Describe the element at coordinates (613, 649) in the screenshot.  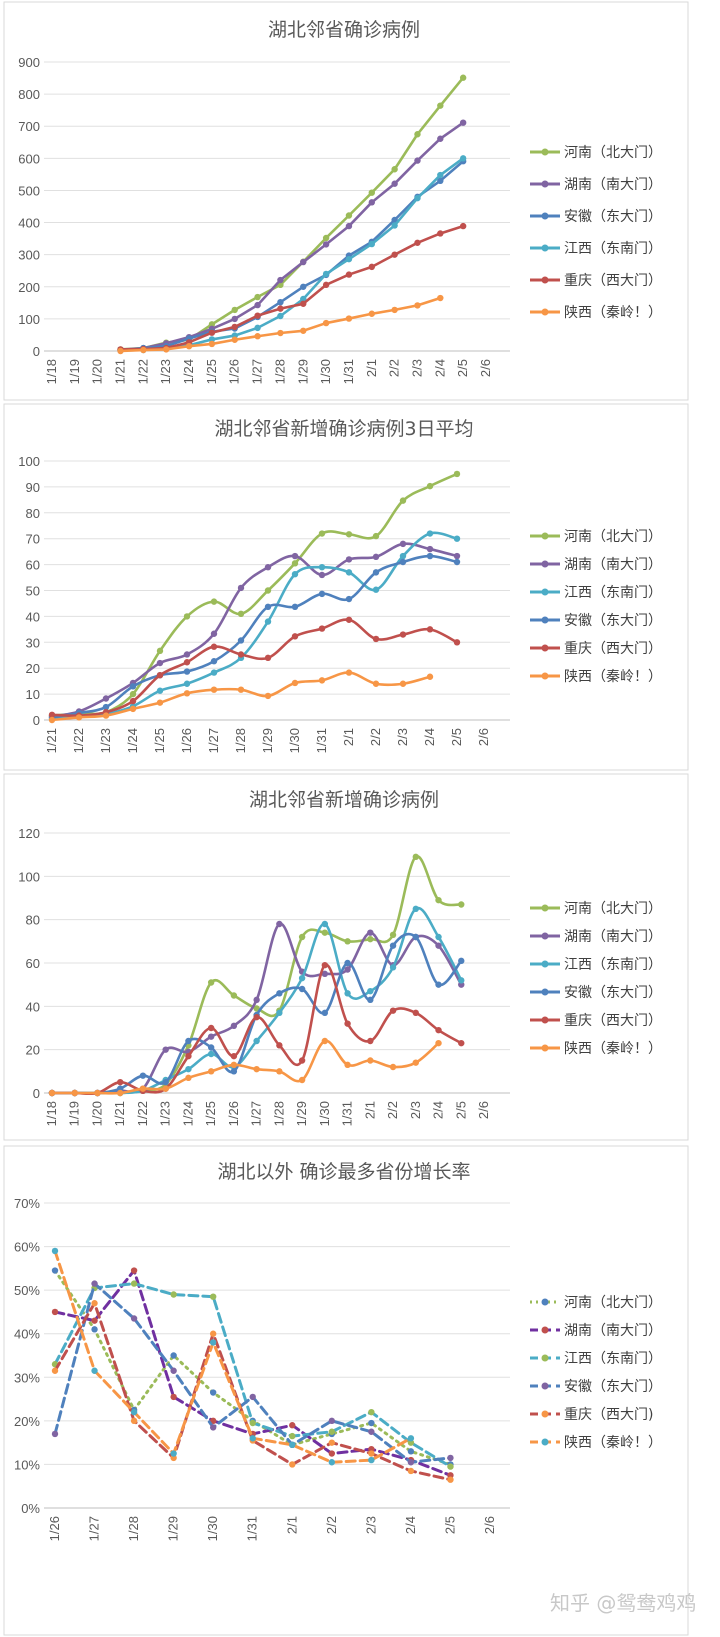
I see `legend-label: 重庆（西大门）` at that location.